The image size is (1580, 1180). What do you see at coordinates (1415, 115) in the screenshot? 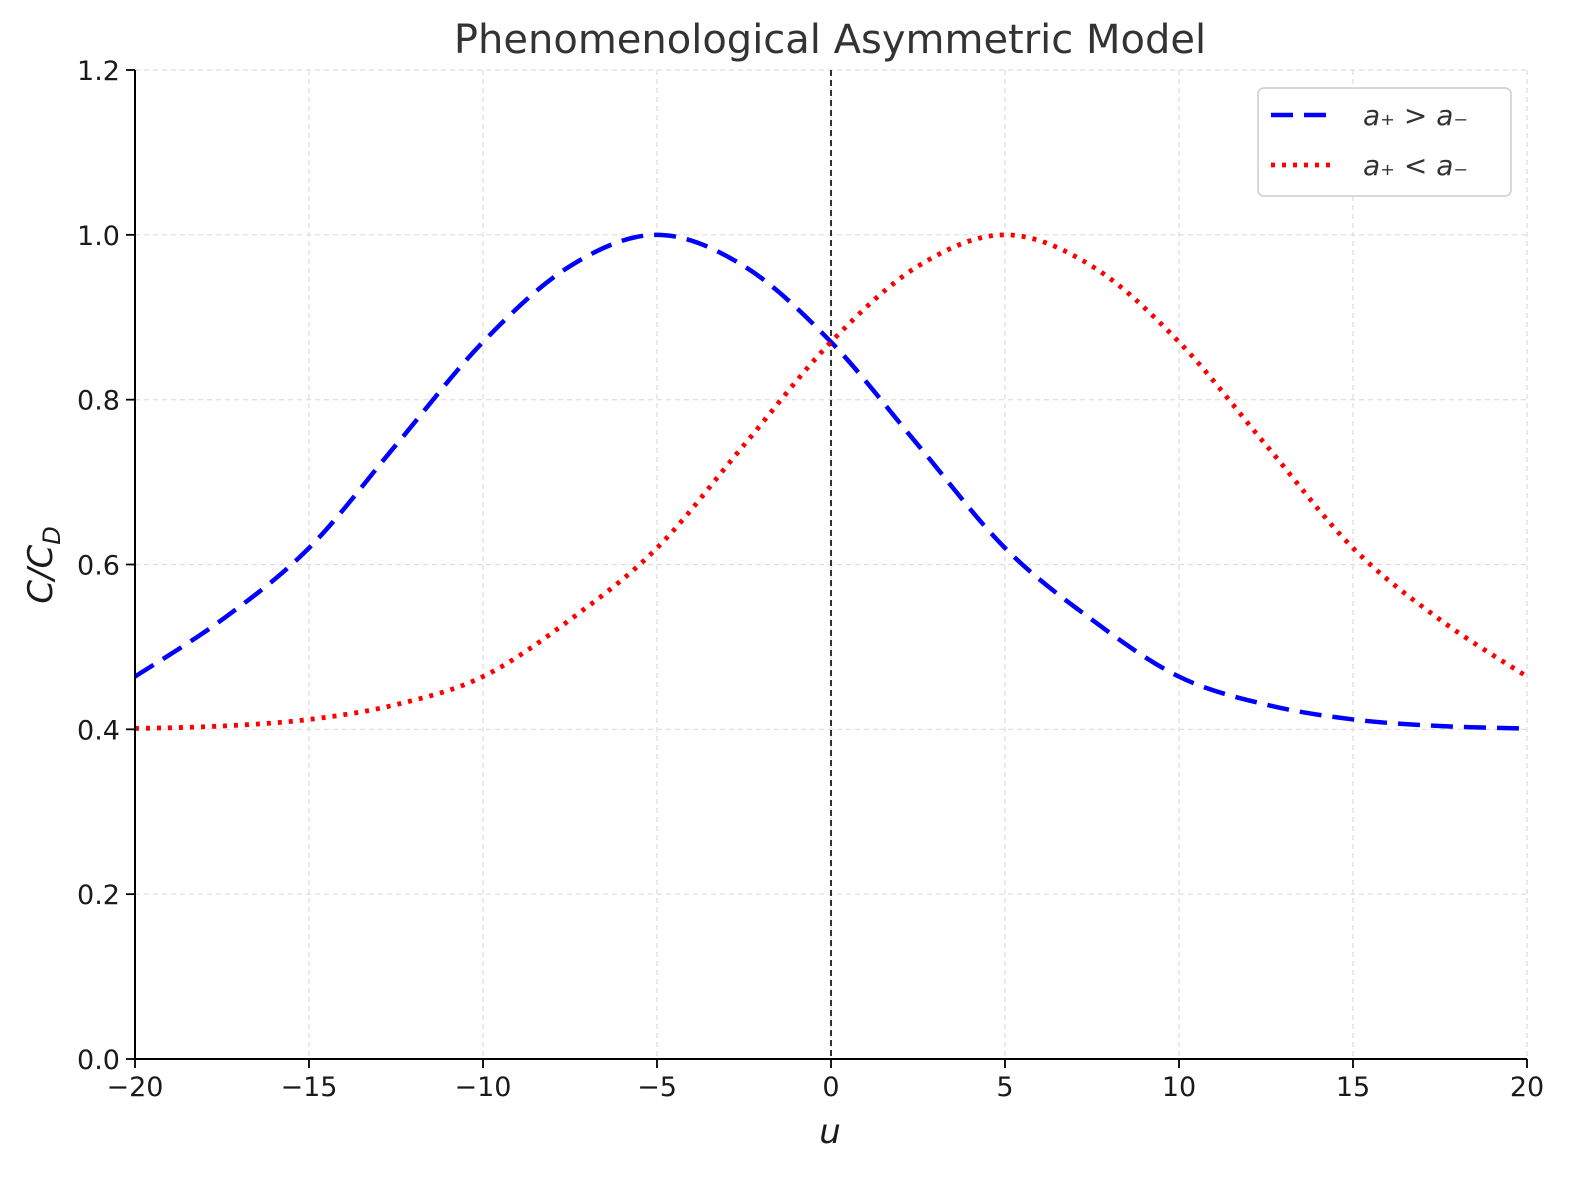
I see `legend-label-1: a₊ > a₋` at bounding box center [1415, 115].